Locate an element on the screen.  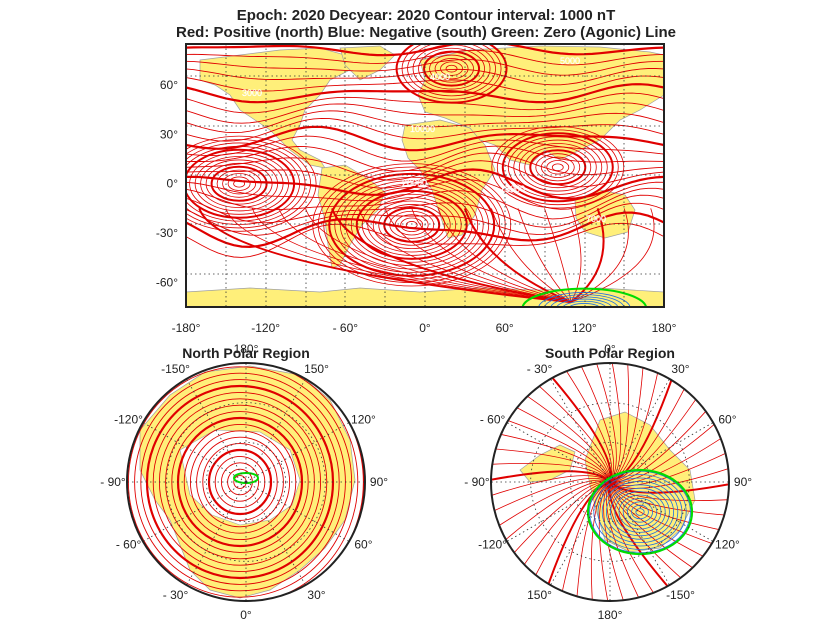
x-tick-label: -180° is located at coordinates (186, 328).